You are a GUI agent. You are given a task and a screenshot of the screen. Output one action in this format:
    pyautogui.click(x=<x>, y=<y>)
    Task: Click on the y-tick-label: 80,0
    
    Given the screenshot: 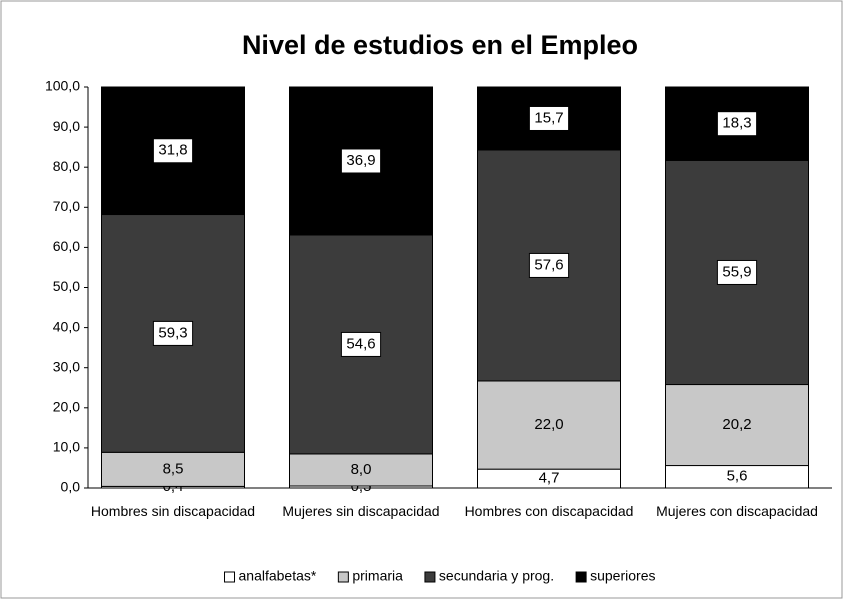 What is the action you would take?
    pyautogui.click(x=66, y=166)
    